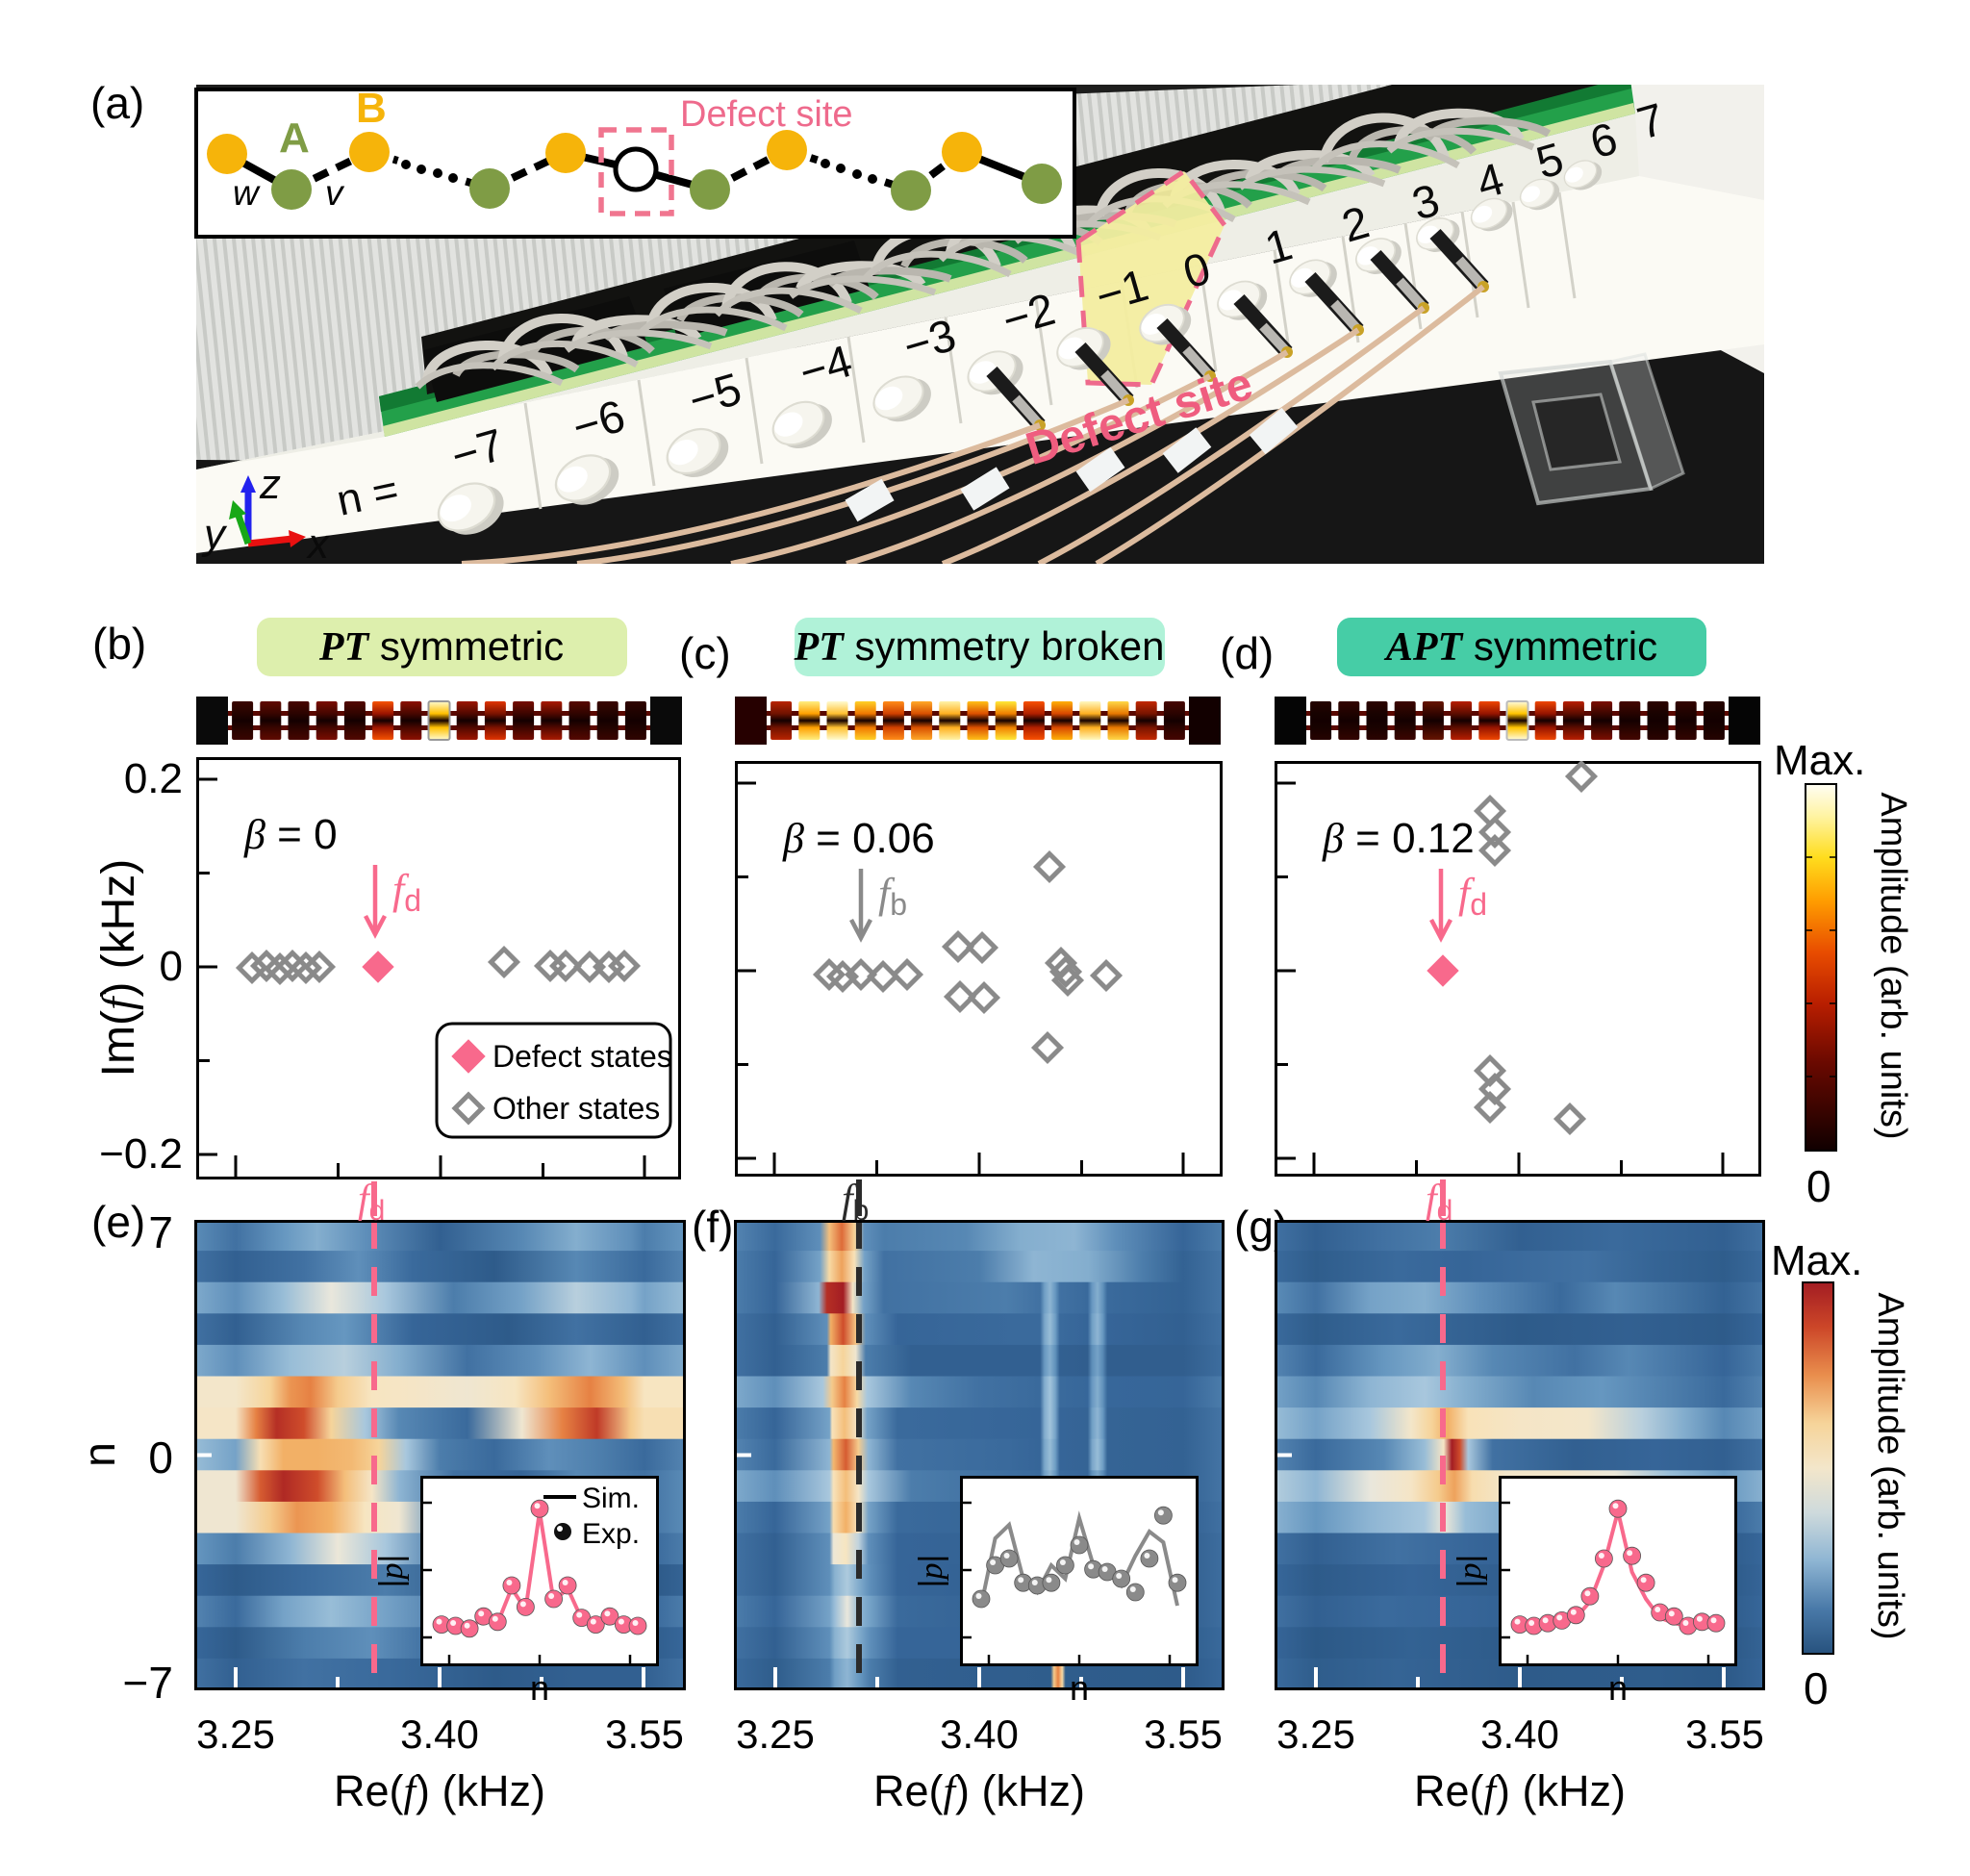 The height and width of the screenshot is (1876, 1970). I want to click on svg-text: x, so click(319, 542).